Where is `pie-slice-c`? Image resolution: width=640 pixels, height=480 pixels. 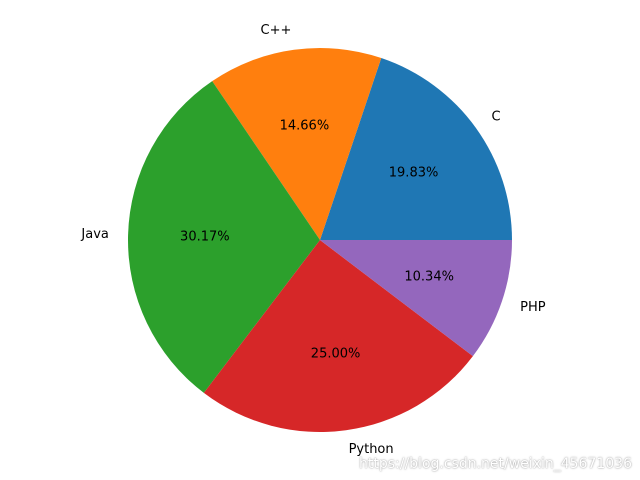
pie-slice-c is located at coordinates (416, 149).